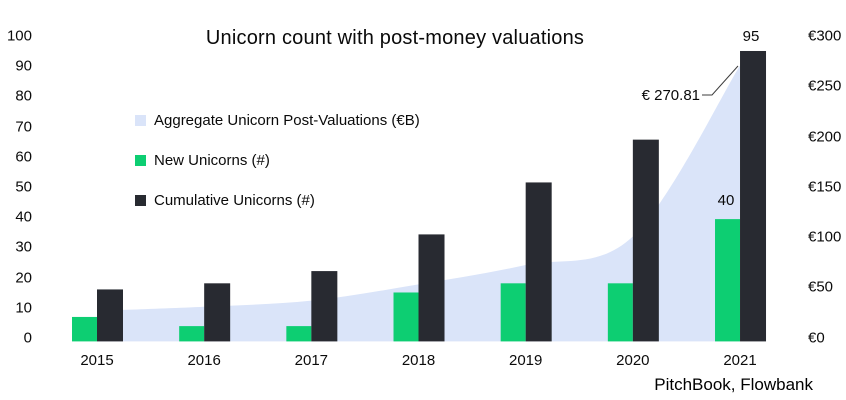 The width and height of the screenshot is (846, 400). I want to click on right-axis-tick-50: €50, so click(821, 287).